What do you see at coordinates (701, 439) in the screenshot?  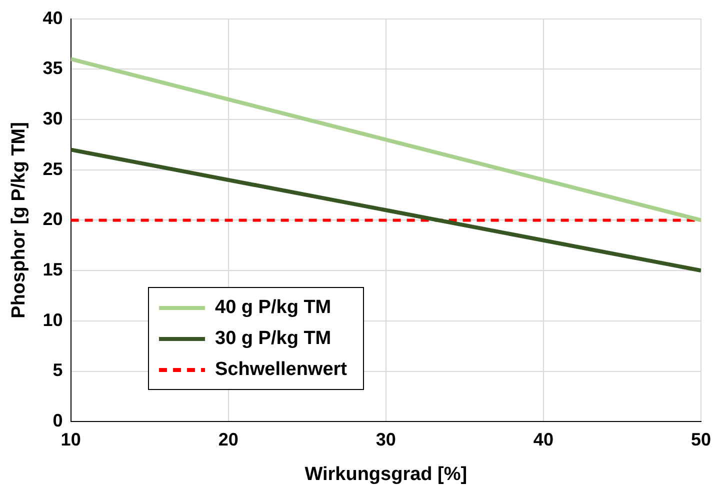 I see `x-tick-label: 50` at bounding box center [701, 439].